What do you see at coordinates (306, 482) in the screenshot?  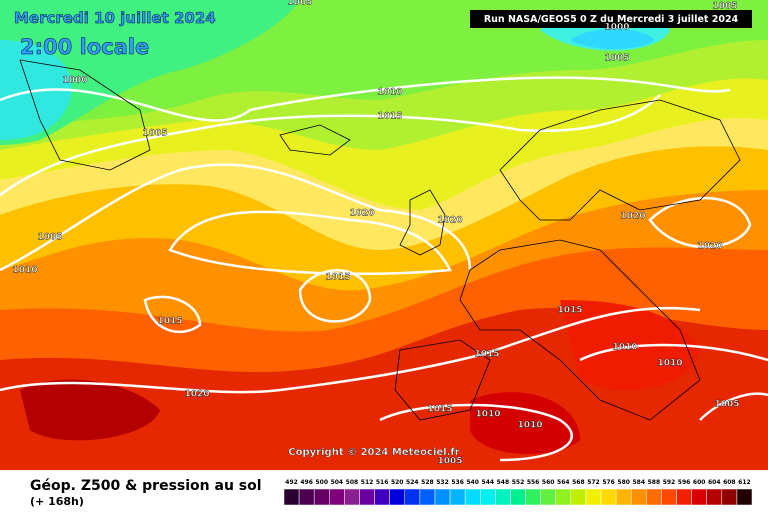 I see `scale-label: 496` at bounding box center [306, 482].